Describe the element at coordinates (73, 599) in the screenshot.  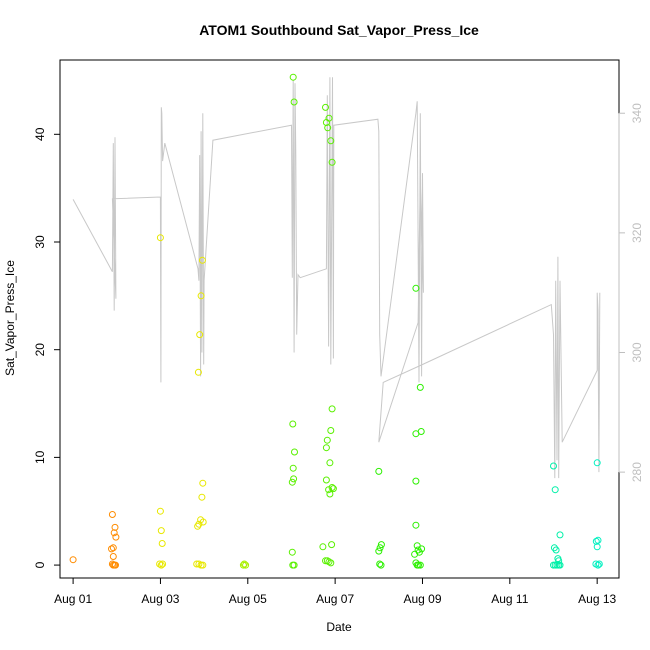
I see `x-tick-label: Aug 01` at that location.